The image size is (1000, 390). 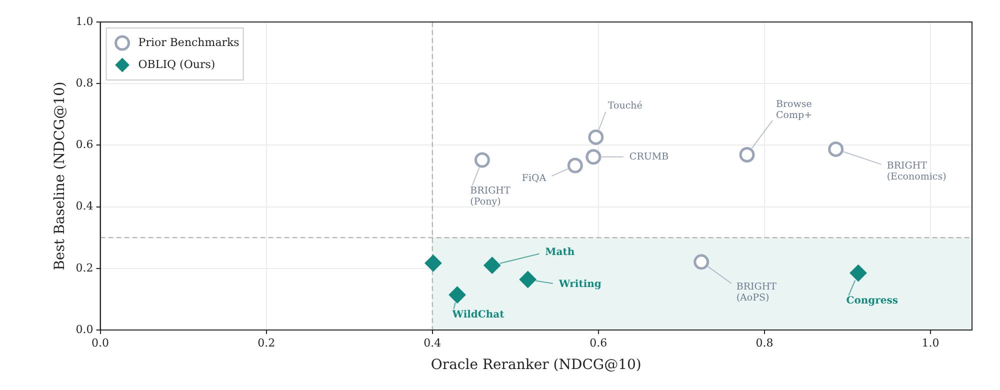 What do you see at coordinates (85, 267) in the screenshot?
I see `y-tick-label: 0.2` at bounding box center [85, 267].